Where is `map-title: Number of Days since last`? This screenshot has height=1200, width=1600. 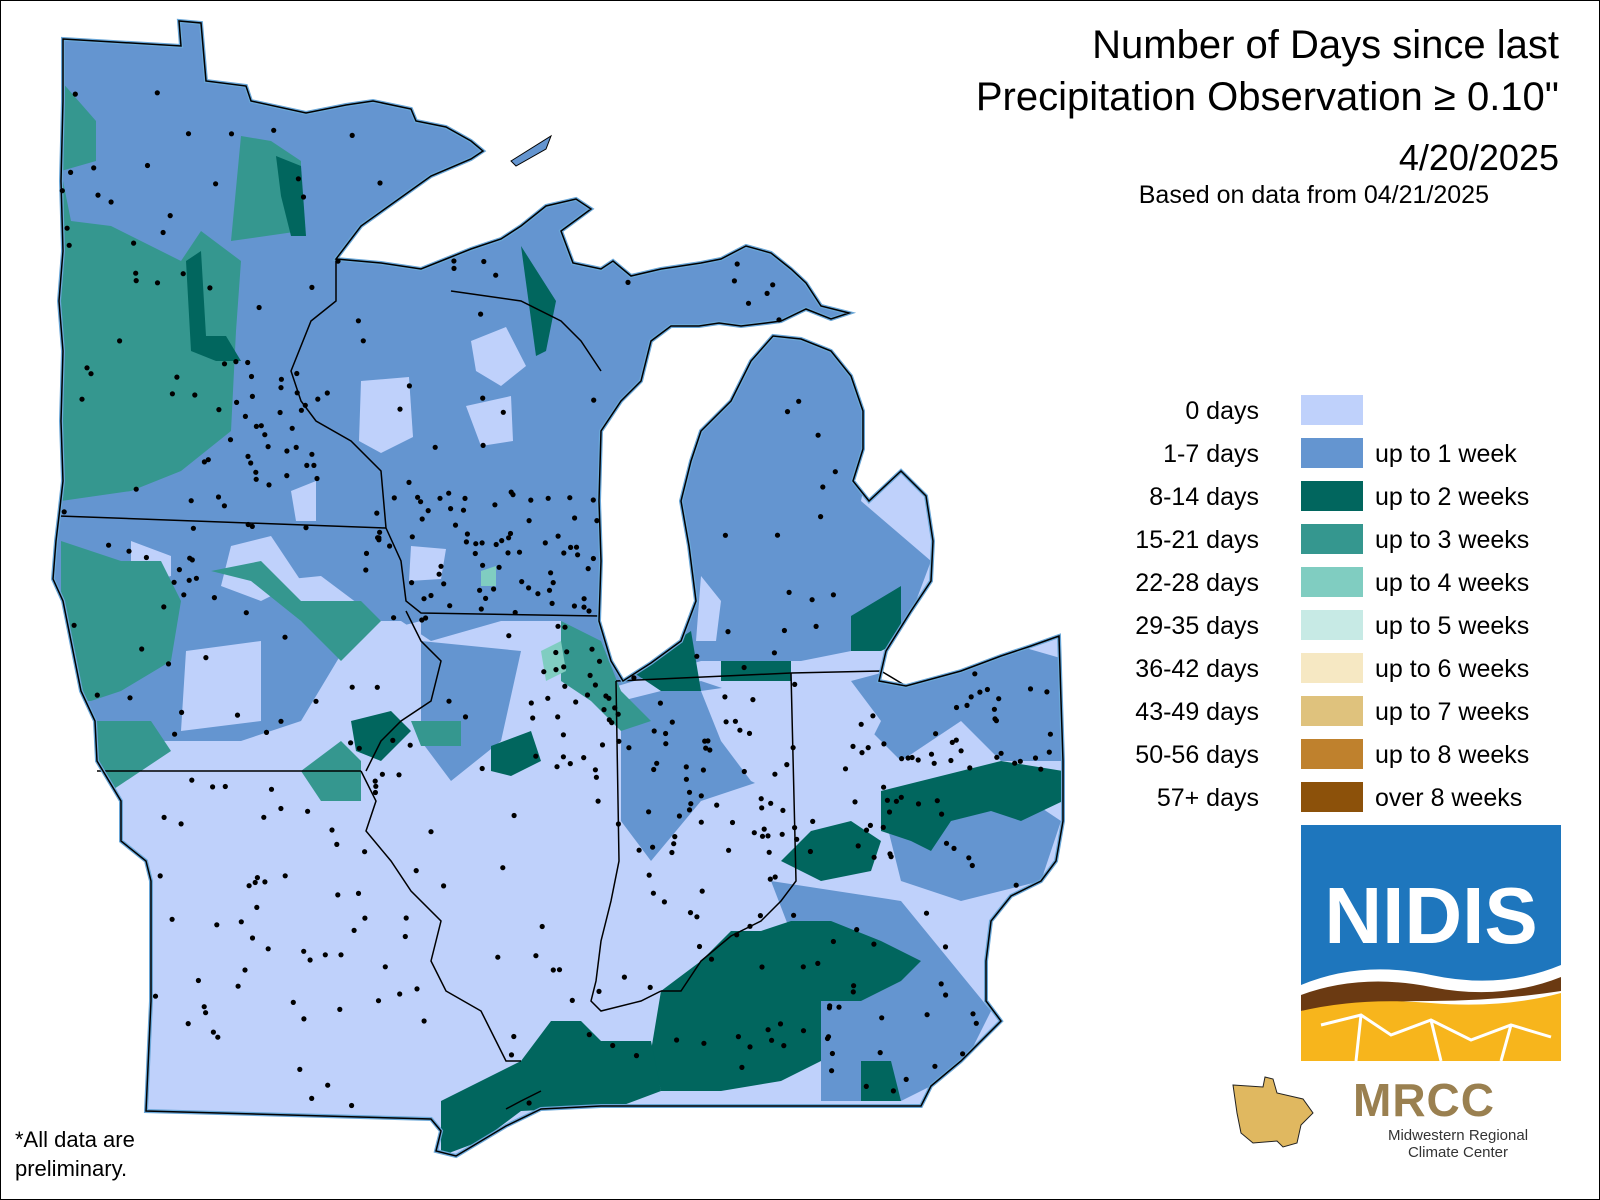
map-title: Number of Days since last is located at coordinates (1325, 45).